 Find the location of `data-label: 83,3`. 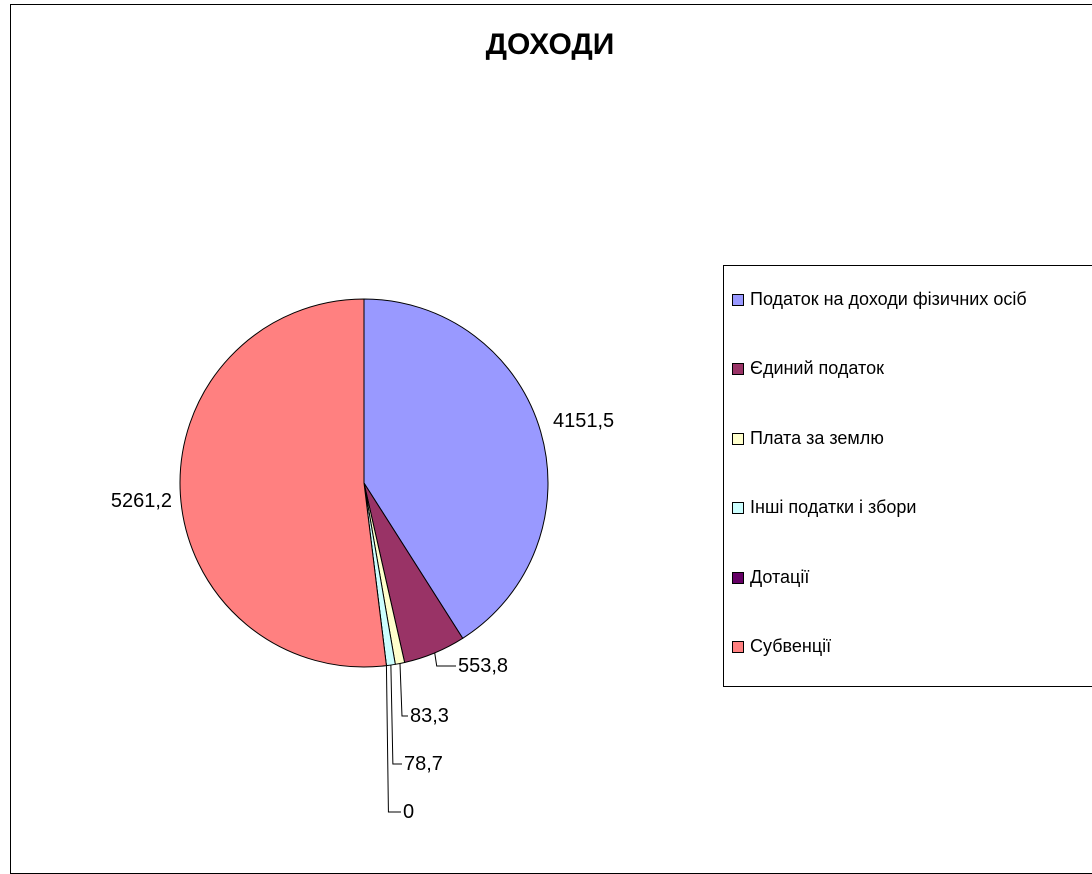

data-label: 83,3 is located at coordinates (429, 716).